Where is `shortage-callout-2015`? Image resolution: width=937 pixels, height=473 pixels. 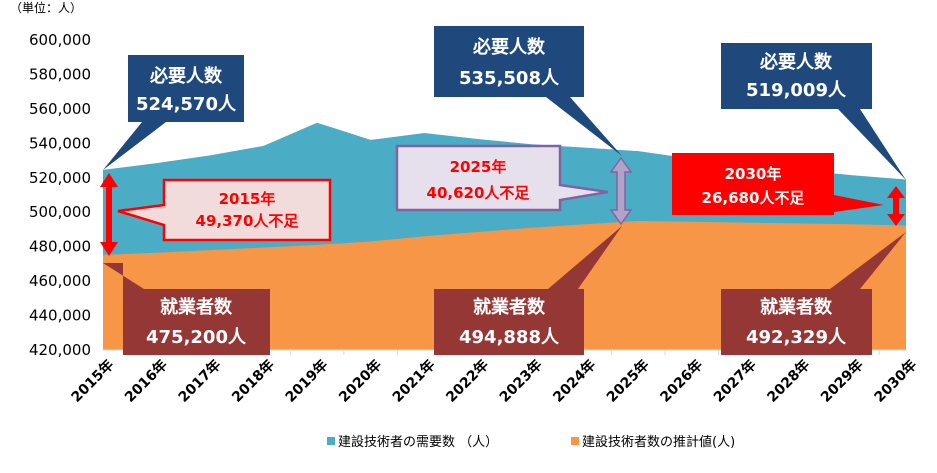
shortage-callout-2015 is located at coordinates (224, 210).